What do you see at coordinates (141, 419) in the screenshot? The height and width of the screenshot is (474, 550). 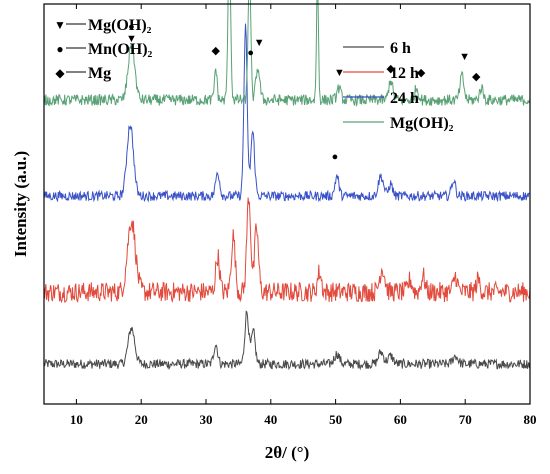 I see `x-tick-label: 20` at bounding box center [141, 419].